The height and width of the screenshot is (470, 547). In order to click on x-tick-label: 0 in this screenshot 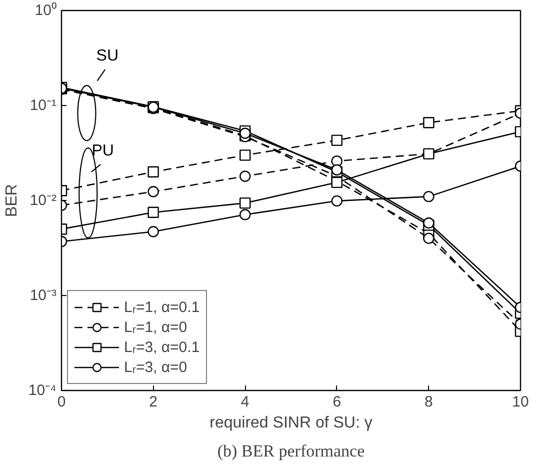, I will do `click(61, 402)`.